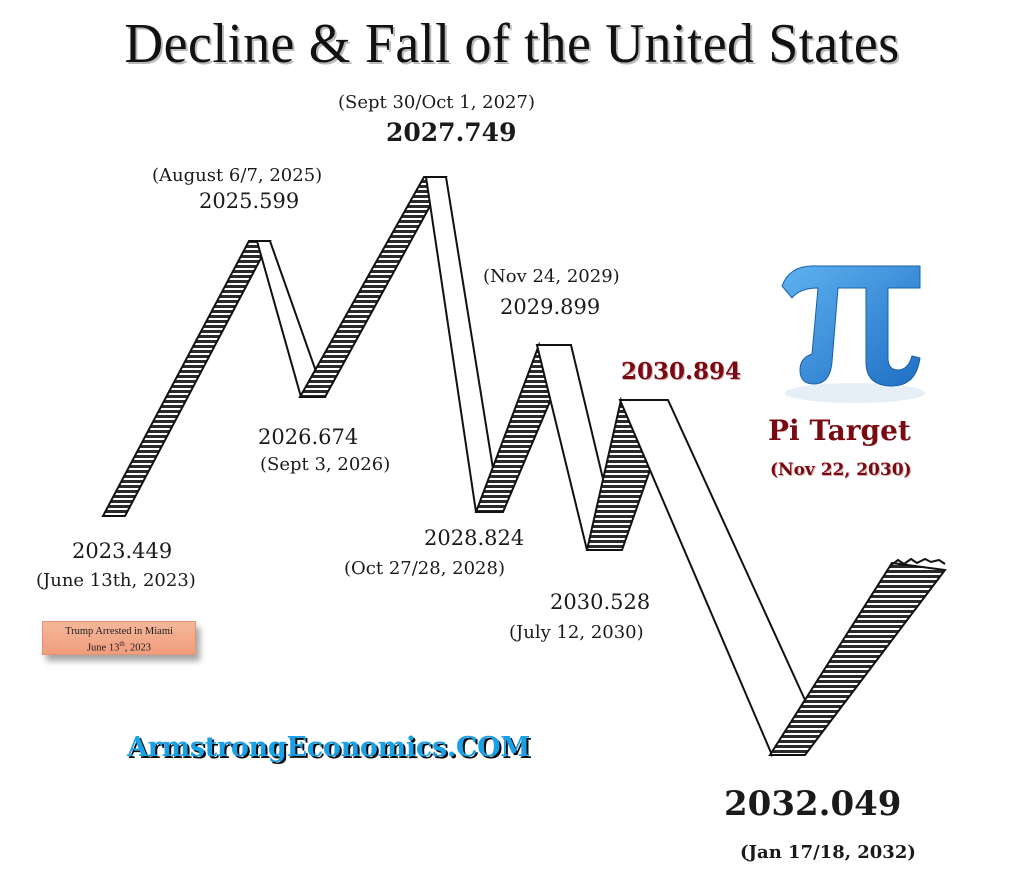 This screenshot has width=1024, height=890. Describe the element at coordinates (308, 437) in the screenshot. I see `label-2026-value: 2026.674` at that location.